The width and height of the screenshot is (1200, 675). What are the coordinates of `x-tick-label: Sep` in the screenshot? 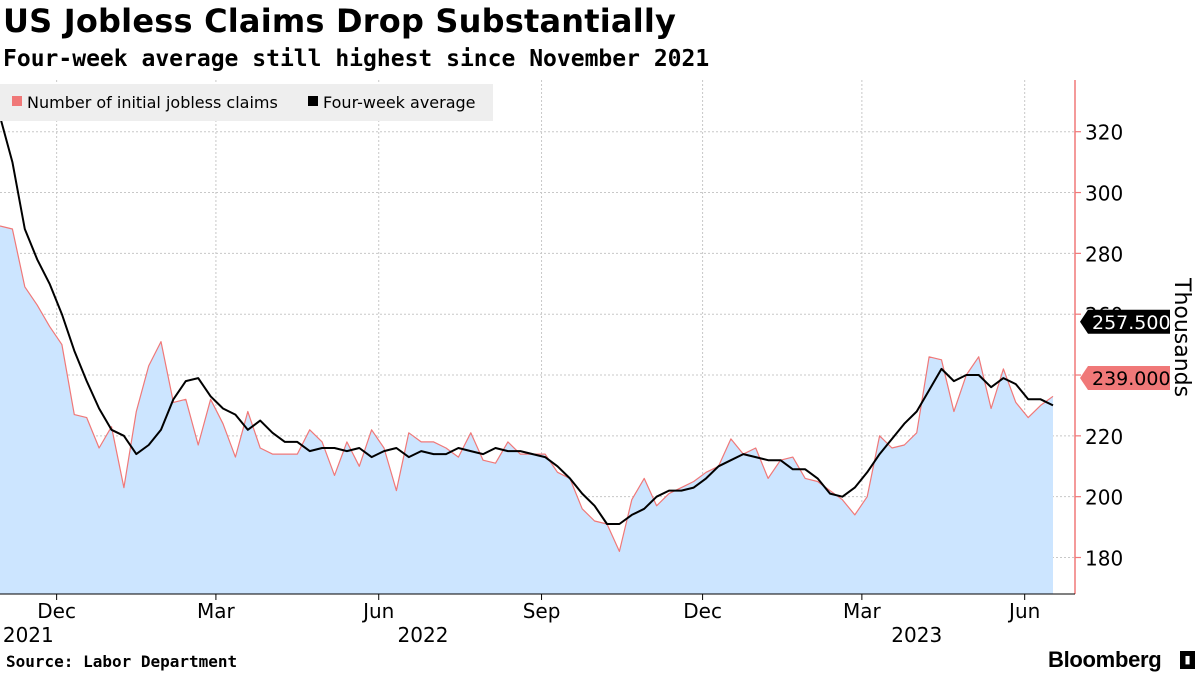 It's located at (542, 611).